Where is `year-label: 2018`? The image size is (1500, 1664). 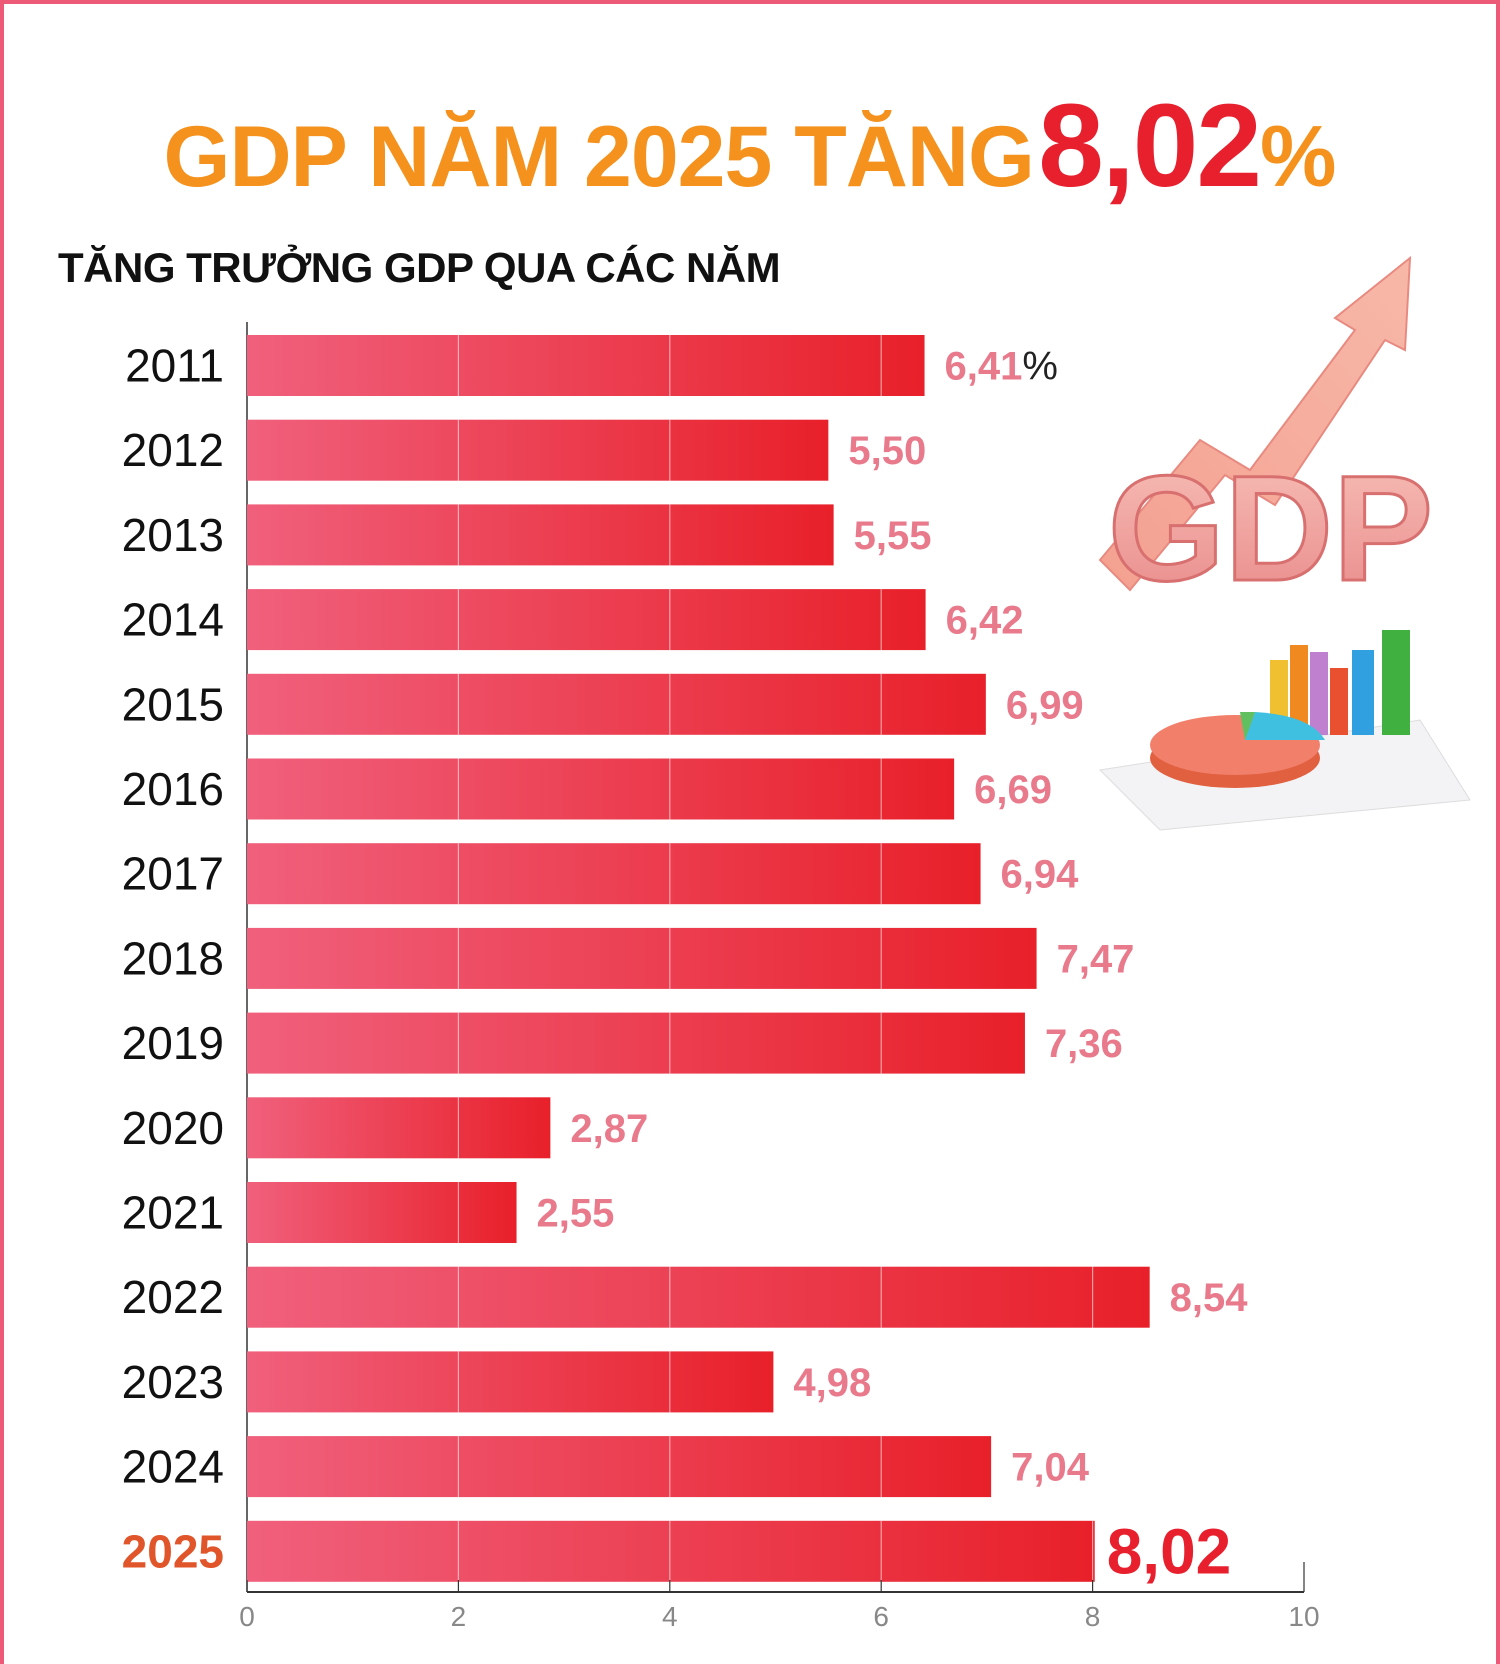 year-label: 2018 is located at coordinates (173, 958).